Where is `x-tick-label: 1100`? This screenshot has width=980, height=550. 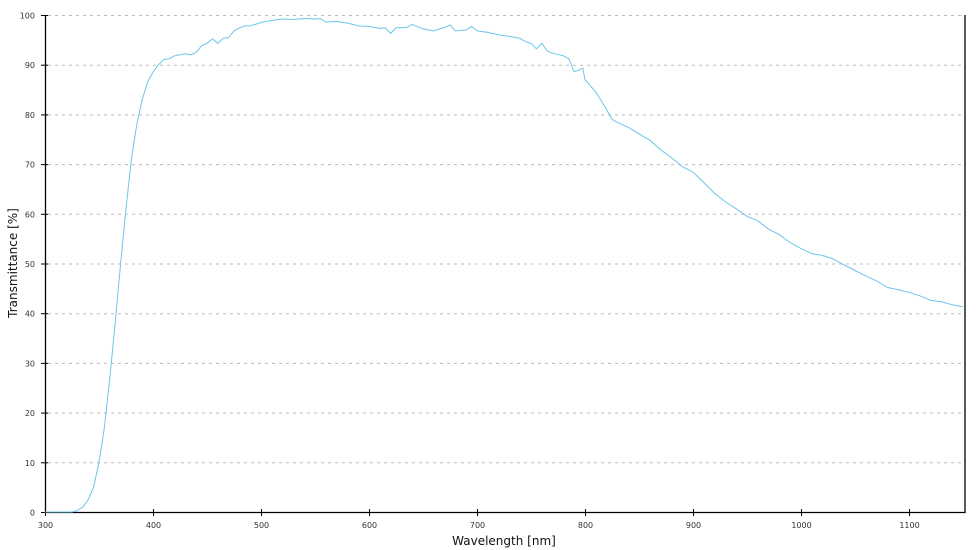 x-tick-label: 1100 is located at coordinates (909, 525).